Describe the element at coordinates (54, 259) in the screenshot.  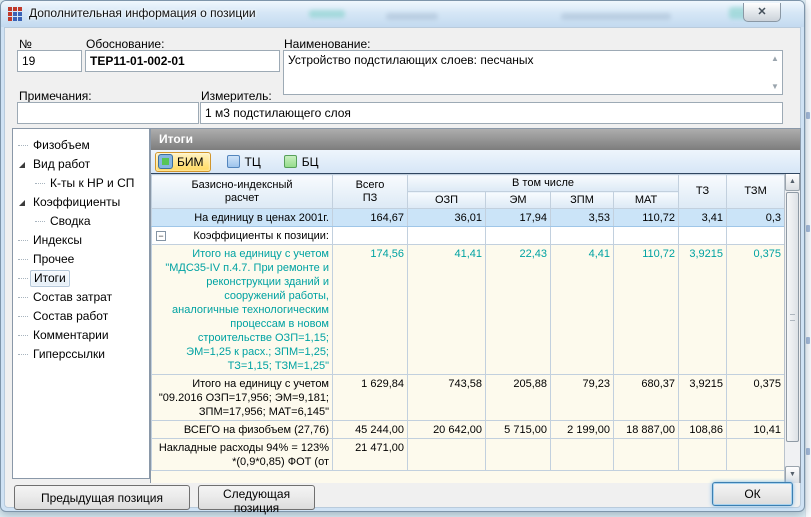
I see `tree-item-label: Прочее` at that location.